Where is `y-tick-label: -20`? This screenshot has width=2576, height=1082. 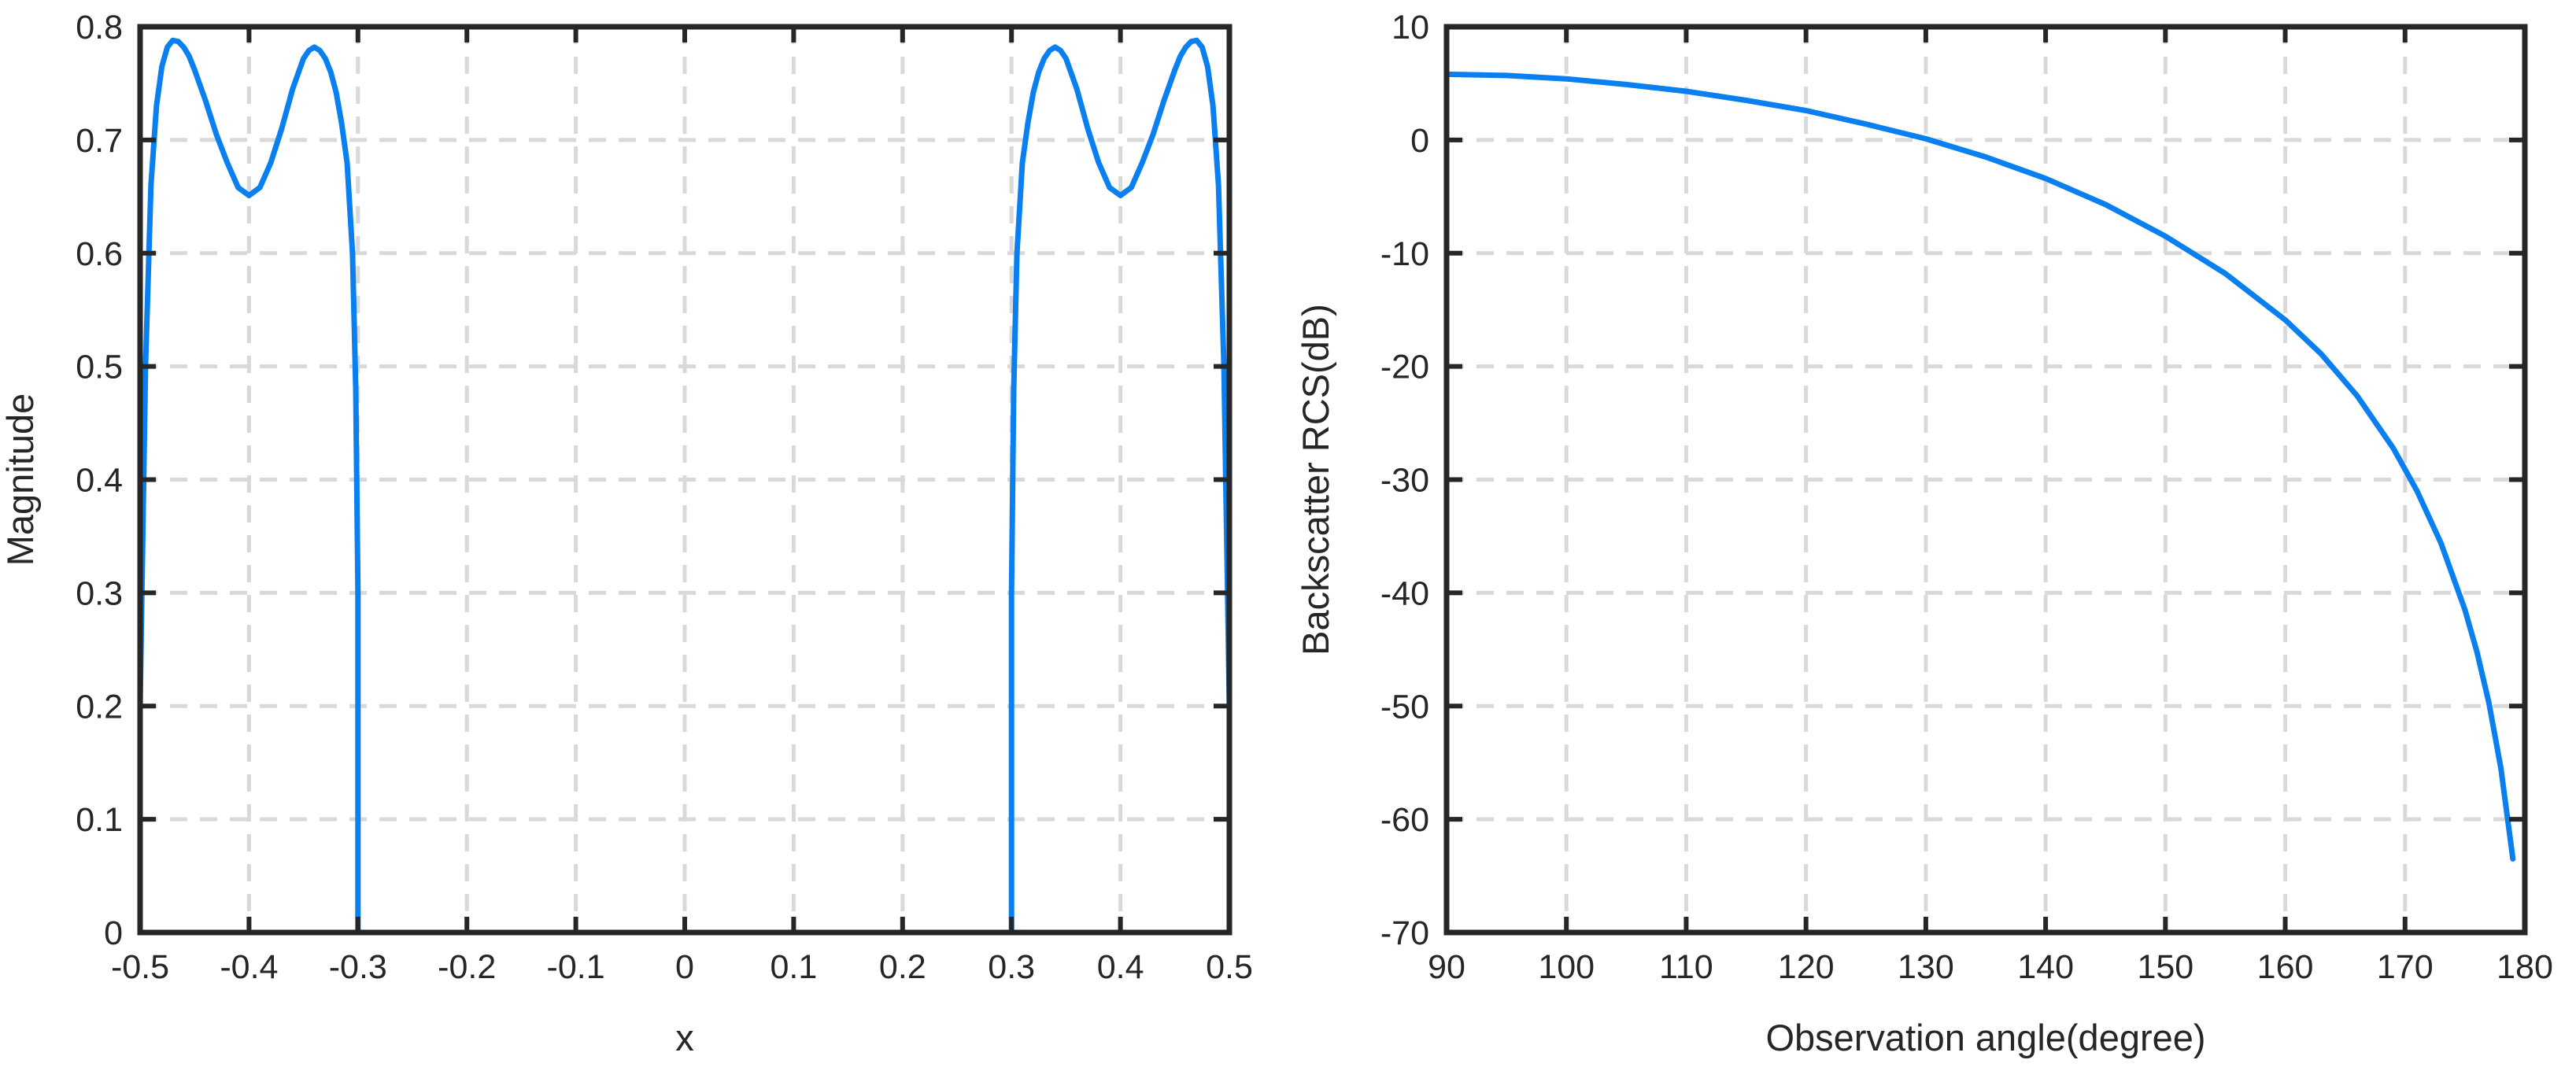 y-tick-label: -20 is located at coordinates (1404, 367).